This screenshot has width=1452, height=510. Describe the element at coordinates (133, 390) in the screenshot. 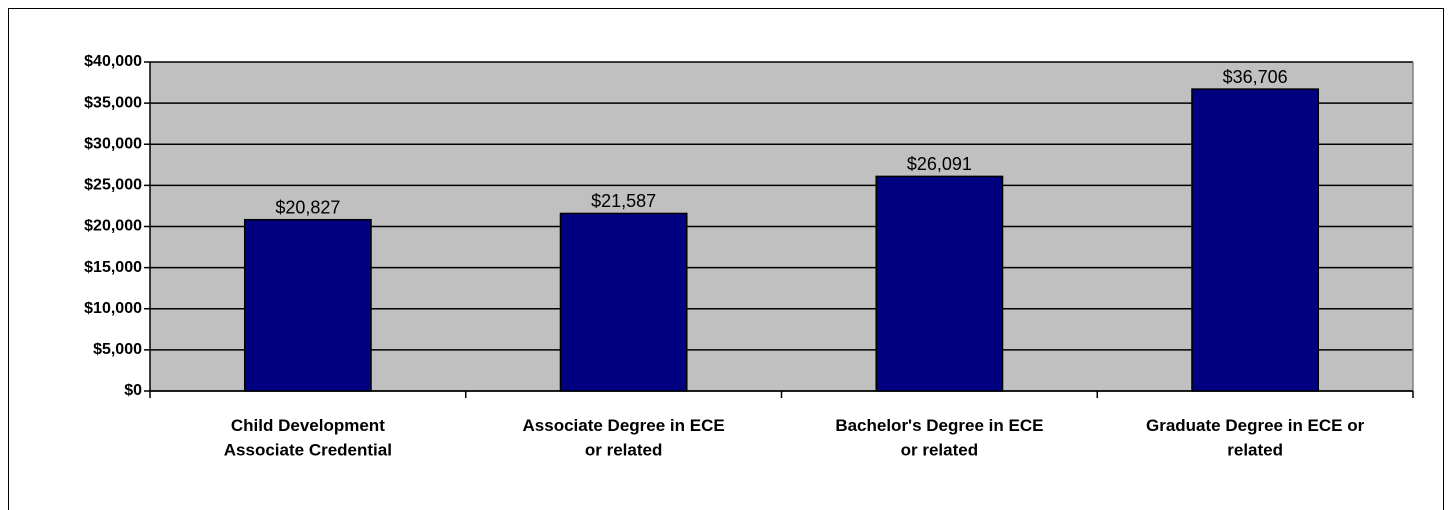

I see `y-tick-label: $0` at that location.